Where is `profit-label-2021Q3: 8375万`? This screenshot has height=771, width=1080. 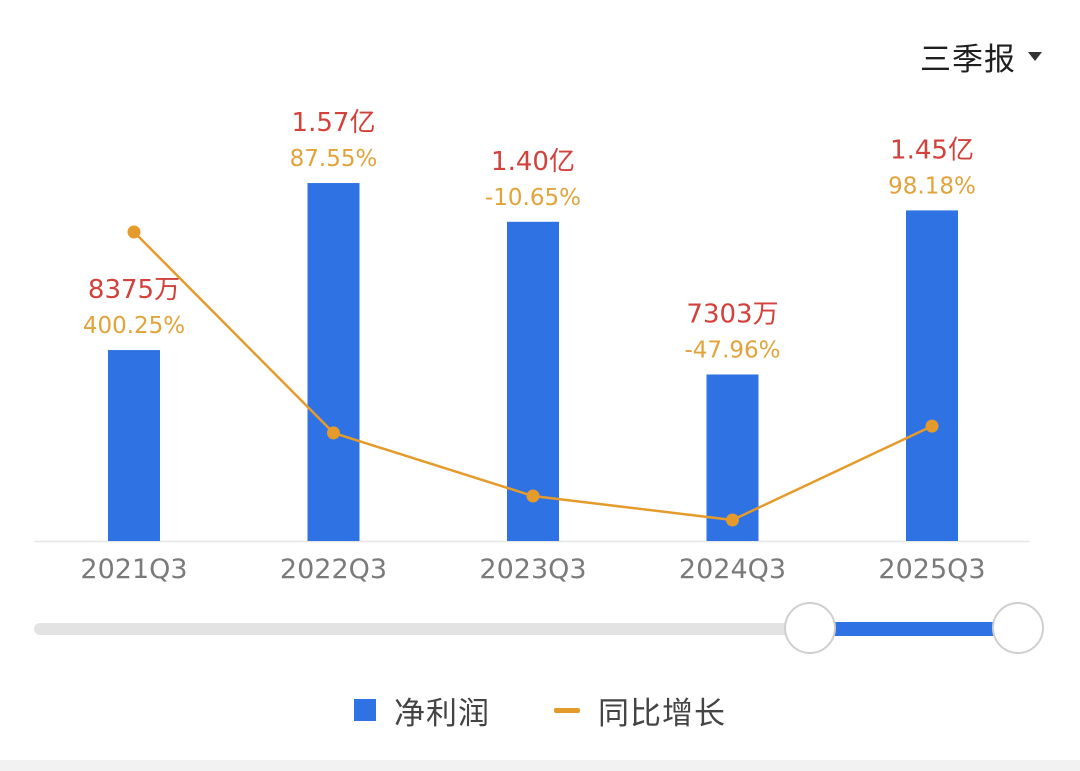 profit-label-2021Q3: 8375万 is located at coordinates (134, 290).